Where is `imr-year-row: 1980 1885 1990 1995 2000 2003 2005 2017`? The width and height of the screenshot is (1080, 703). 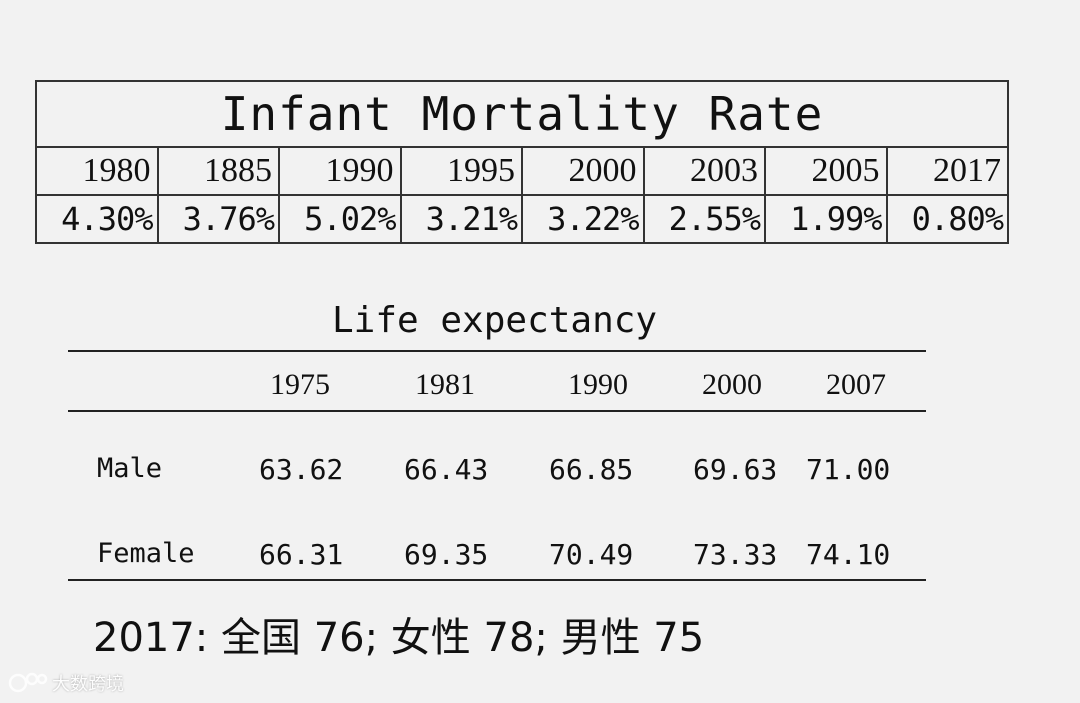
imr-year-row: 1980 1885 1990 1995 2000 2003 2005 2017 is located at coordinates (522, 171).